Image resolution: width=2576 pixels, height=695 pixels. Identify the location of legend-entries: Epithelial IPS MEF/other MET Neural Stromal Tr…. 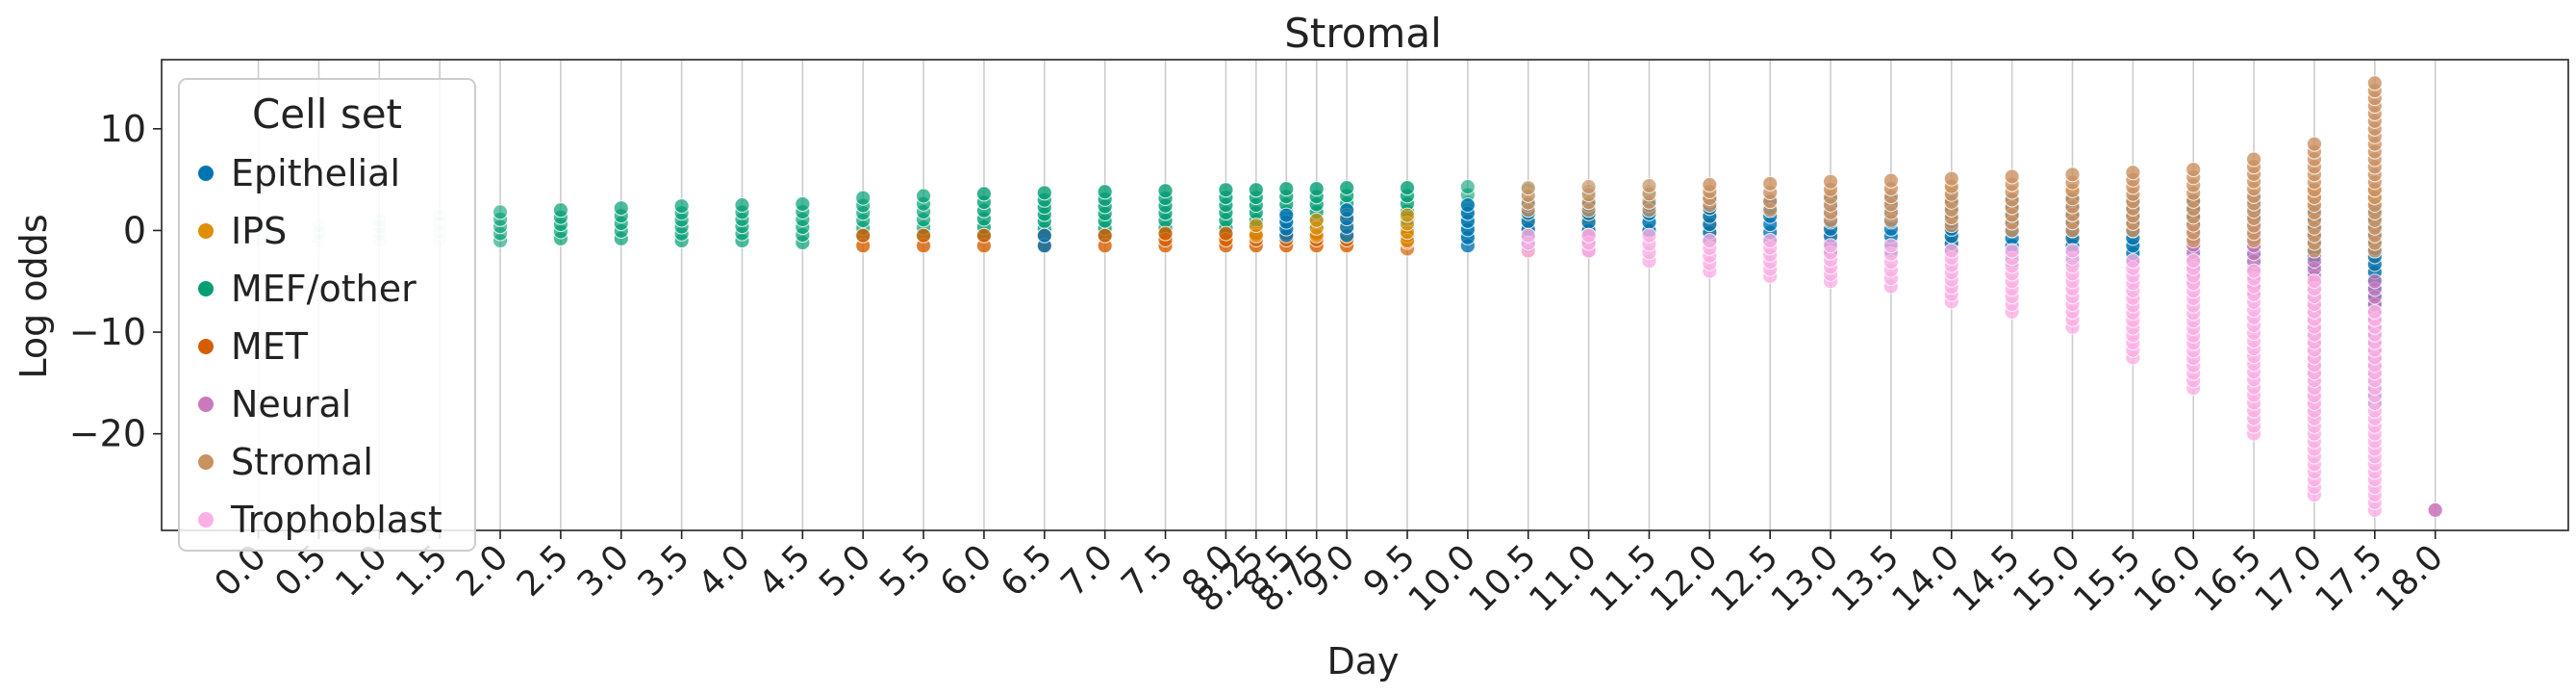
(320, 346).